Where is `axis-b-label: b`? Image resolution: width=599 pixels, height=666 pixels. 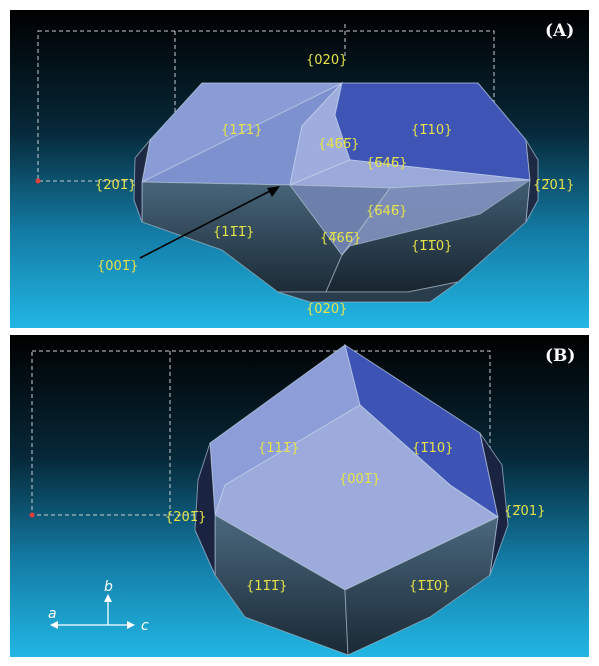
axis-b-label: b is located at coordinates (108, 587).